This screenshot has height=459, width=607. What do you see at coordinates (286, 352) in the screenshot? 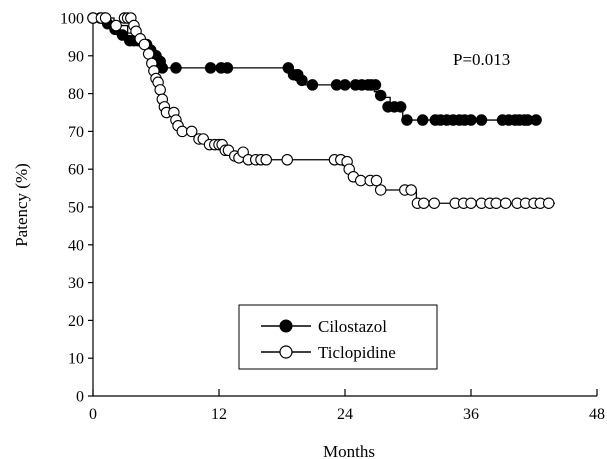
I see `legend-marker-ticlopidine` at bounding box center [286, 352].